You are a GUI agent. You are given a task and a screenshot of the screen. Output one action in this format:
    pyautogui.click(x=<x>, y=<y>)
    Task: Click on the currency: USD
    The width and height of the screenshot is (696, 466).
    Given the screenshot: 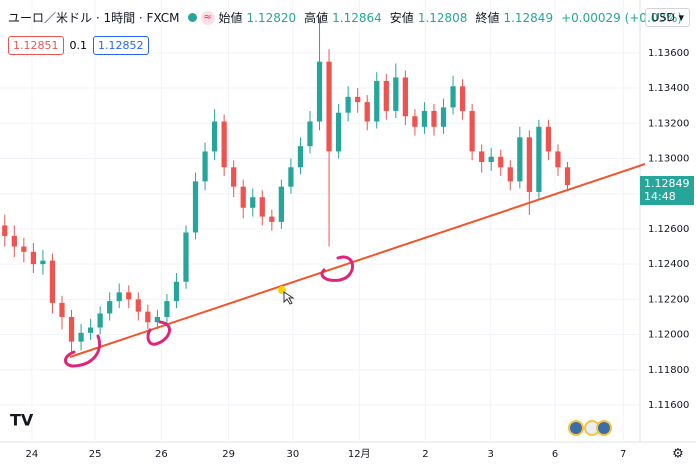 What is the action you would take?
    pyautogui.click(x=663, y=17)
    